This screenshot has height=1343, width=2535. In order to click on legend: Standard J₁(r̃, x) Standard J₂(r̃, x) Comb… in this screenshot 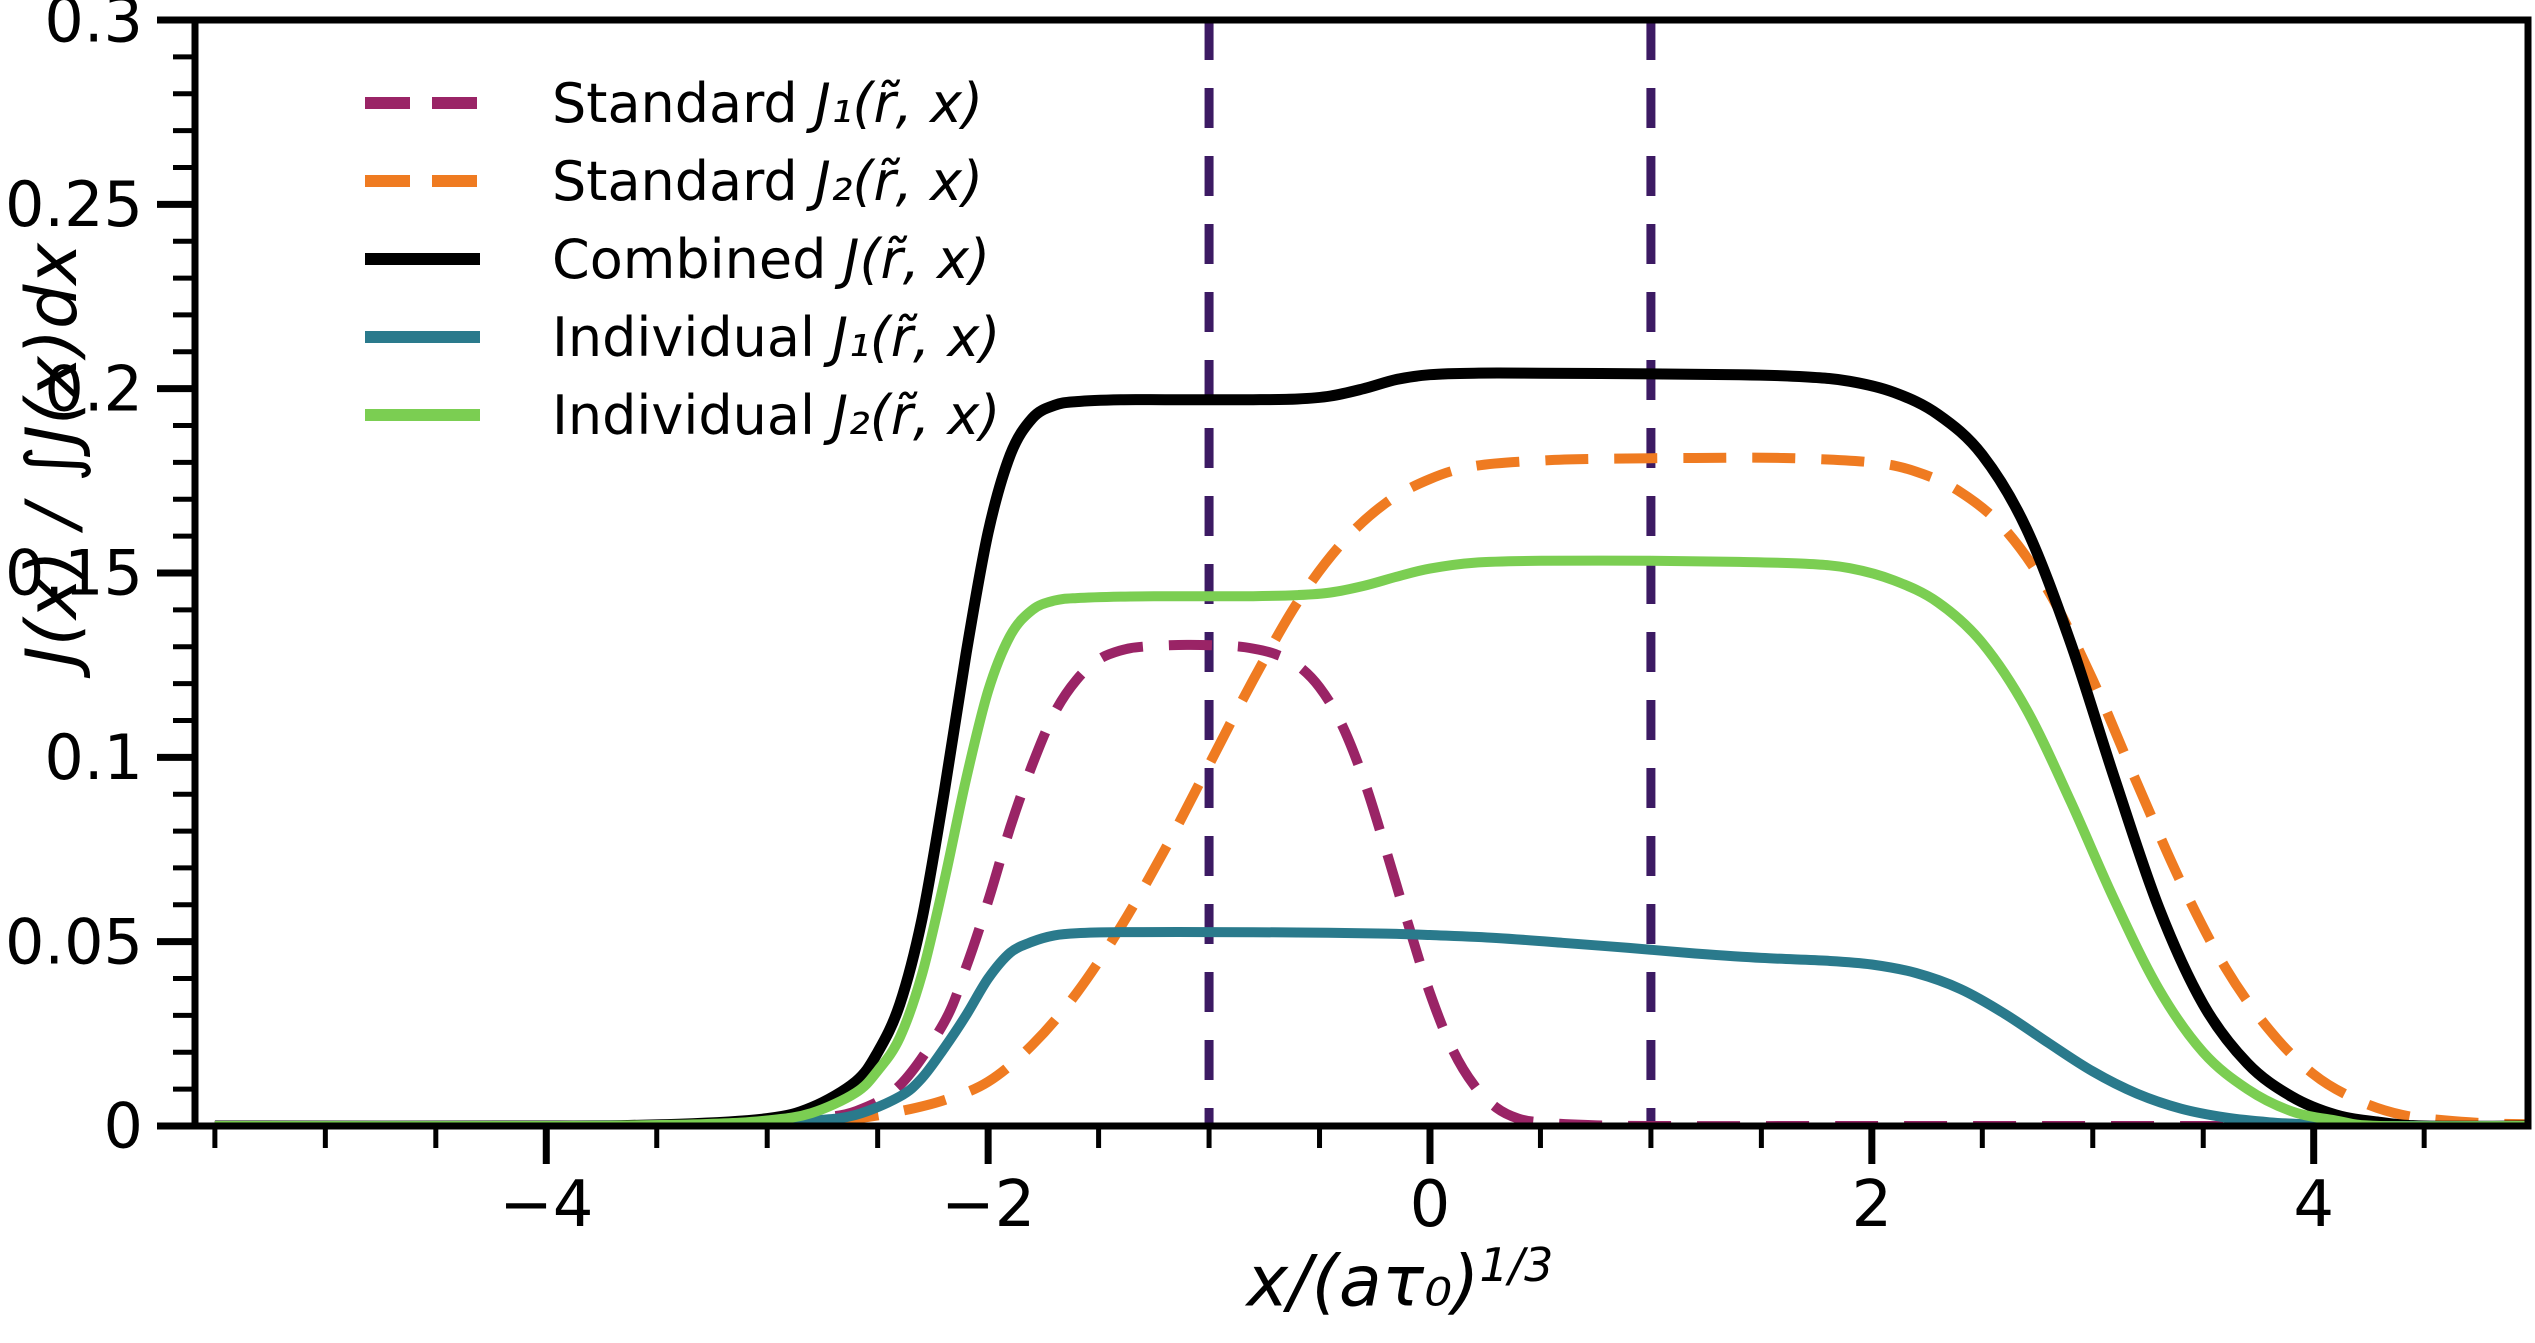, I will do `click(682, 259)`.